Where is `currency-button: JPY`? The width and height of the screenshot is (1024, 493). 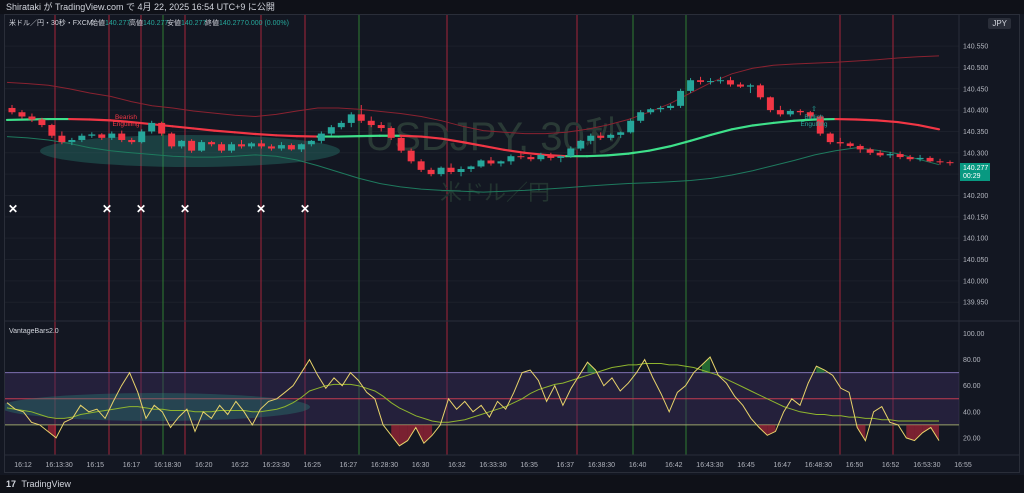
currency-button: JPY is located at coordinates (999, 23).